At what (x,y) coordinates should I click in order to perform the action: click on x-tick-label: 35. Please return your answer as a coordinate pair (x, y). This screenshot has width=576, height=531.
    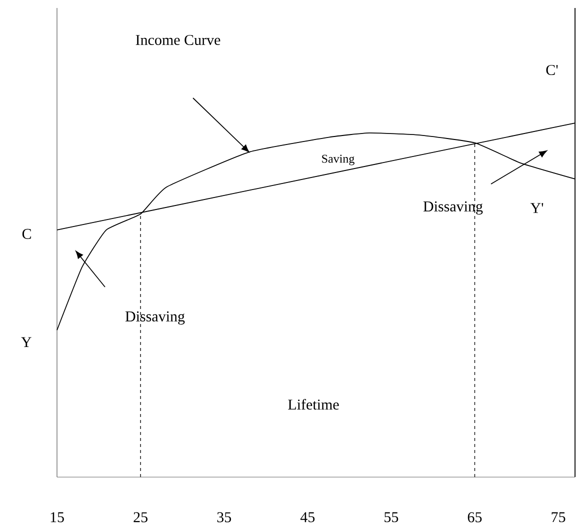
    Looking at the image, I should click on (224, 517).